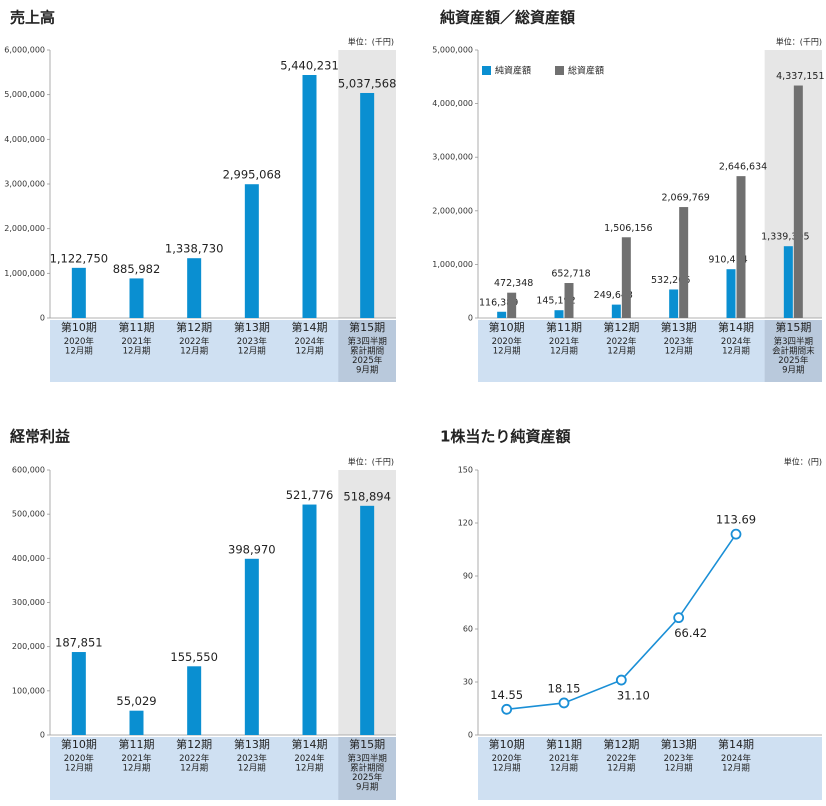  What do you see at coordinates (24, 273) in the screenshot?
I see `y-tick-label: 1,000,000` at bounding box center [24, 273].